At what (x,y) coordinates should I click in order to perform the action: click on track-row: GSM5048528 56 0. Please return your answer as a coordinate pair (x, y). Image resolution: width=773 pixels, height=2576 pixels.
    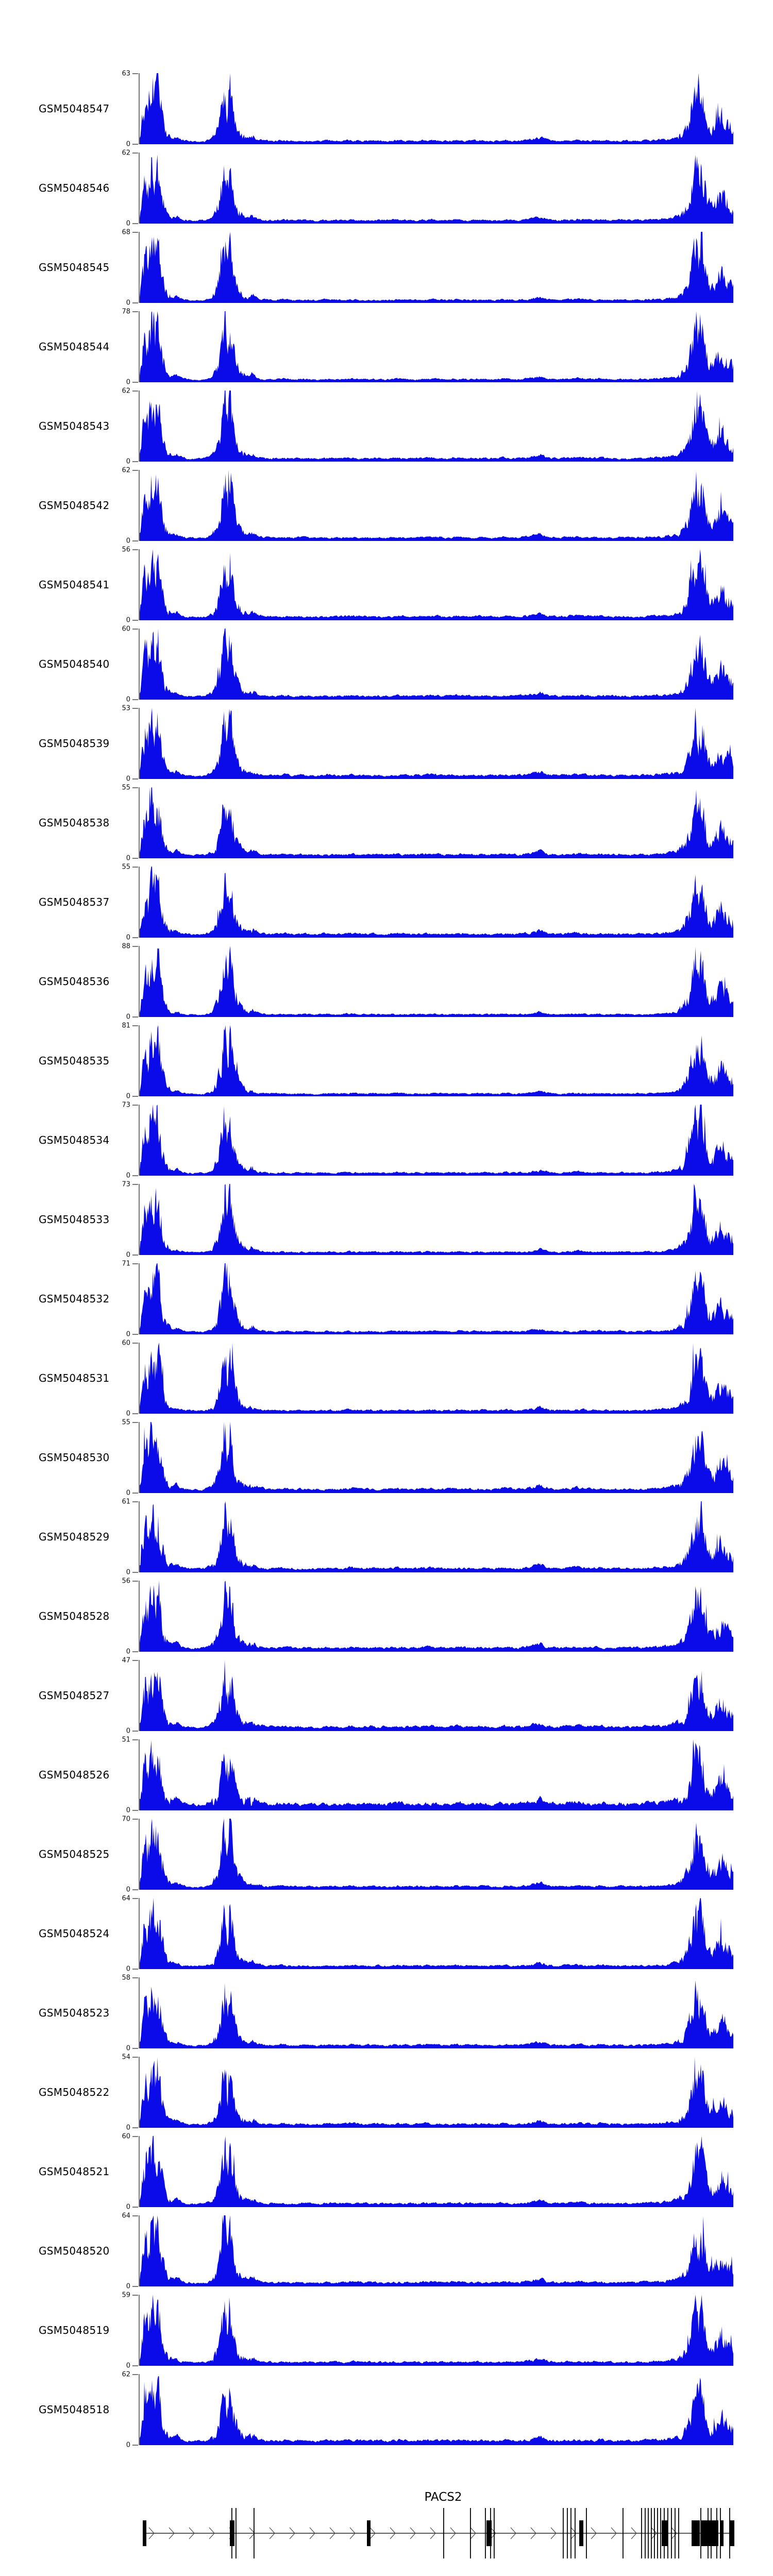
    Looking at the image, I should click on (386, 1619).